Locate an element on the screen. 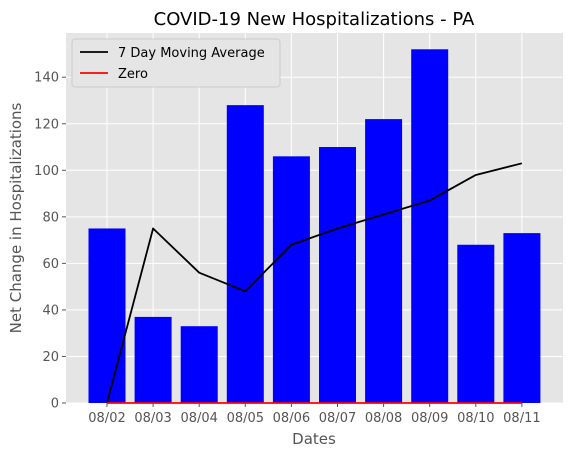 This screenshot has width=572, height=457. y-tick-label: 60 is located at coordinates (50, 264).